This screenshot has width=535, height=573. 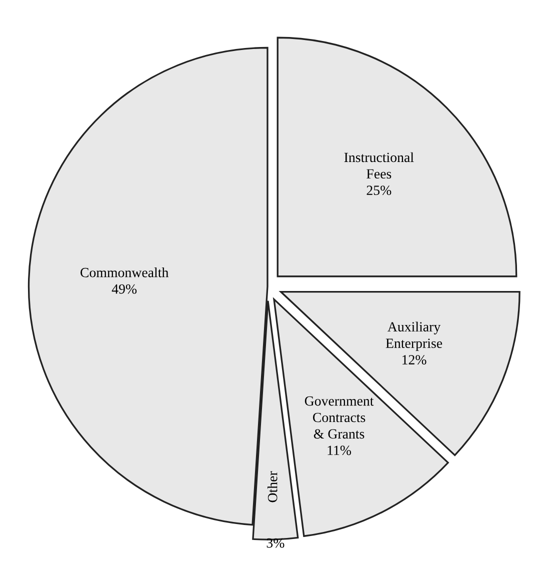 What do you see at coordinates (379, 165) in the screenshot?
I see `slice-label: Instructional Fees` at bounding box center [379, 165].